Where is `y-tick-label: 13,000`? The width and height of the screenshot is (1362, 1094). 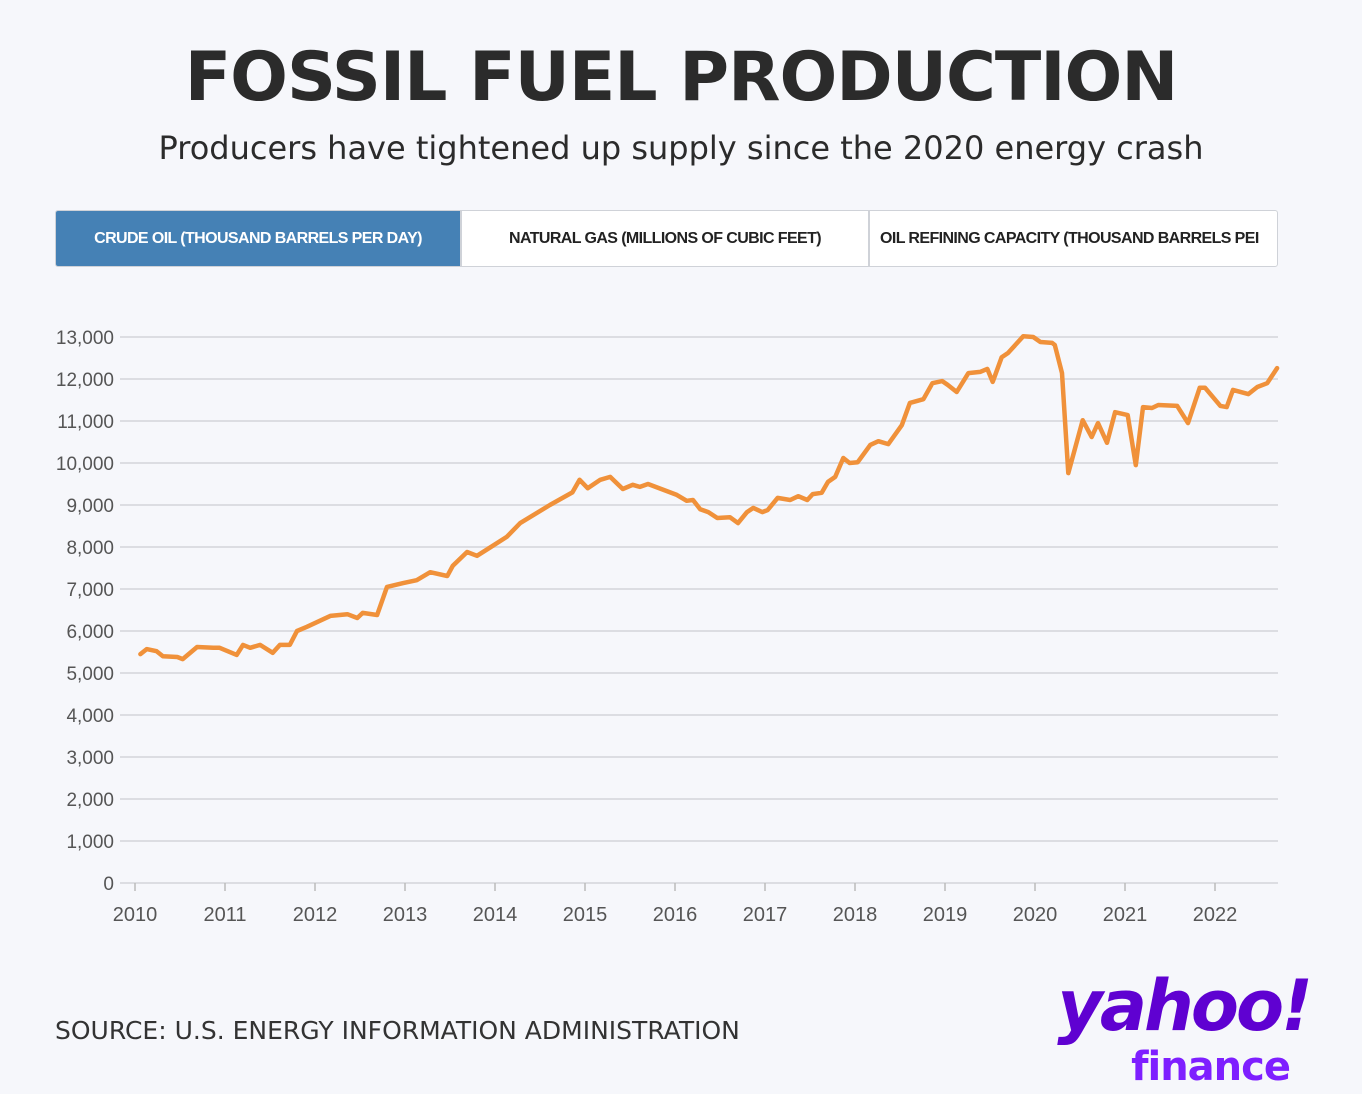
y-tick-label: 13,000 is located at coordinates (85, 338).